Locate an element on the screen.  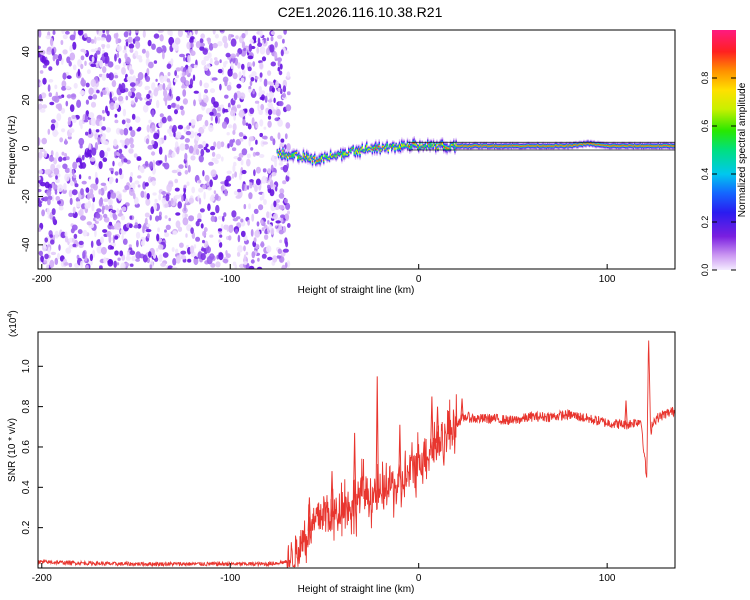
spectrogram-x-tick-label: 100 is located at coordinates (607, 279).